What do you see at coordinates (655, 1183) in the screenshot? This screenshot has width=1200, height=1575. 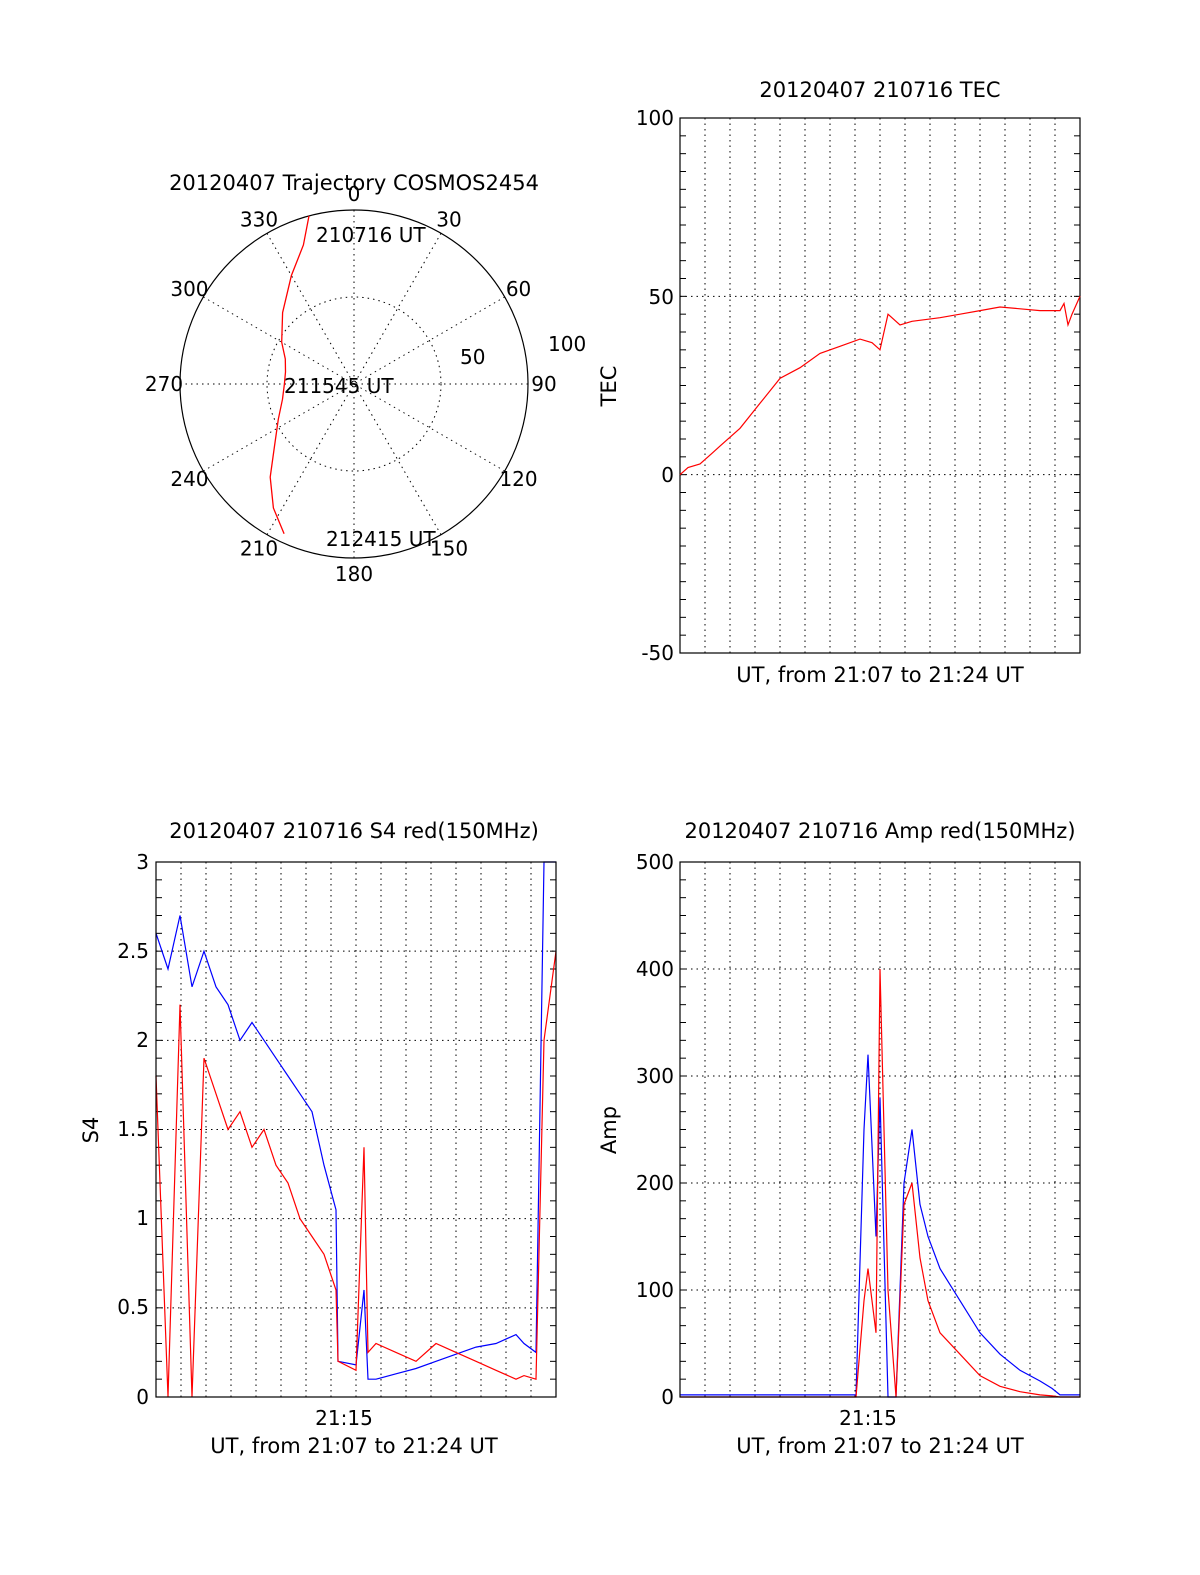 I see `amp-ytick-200: 200` at bounding box center [655, 1183].